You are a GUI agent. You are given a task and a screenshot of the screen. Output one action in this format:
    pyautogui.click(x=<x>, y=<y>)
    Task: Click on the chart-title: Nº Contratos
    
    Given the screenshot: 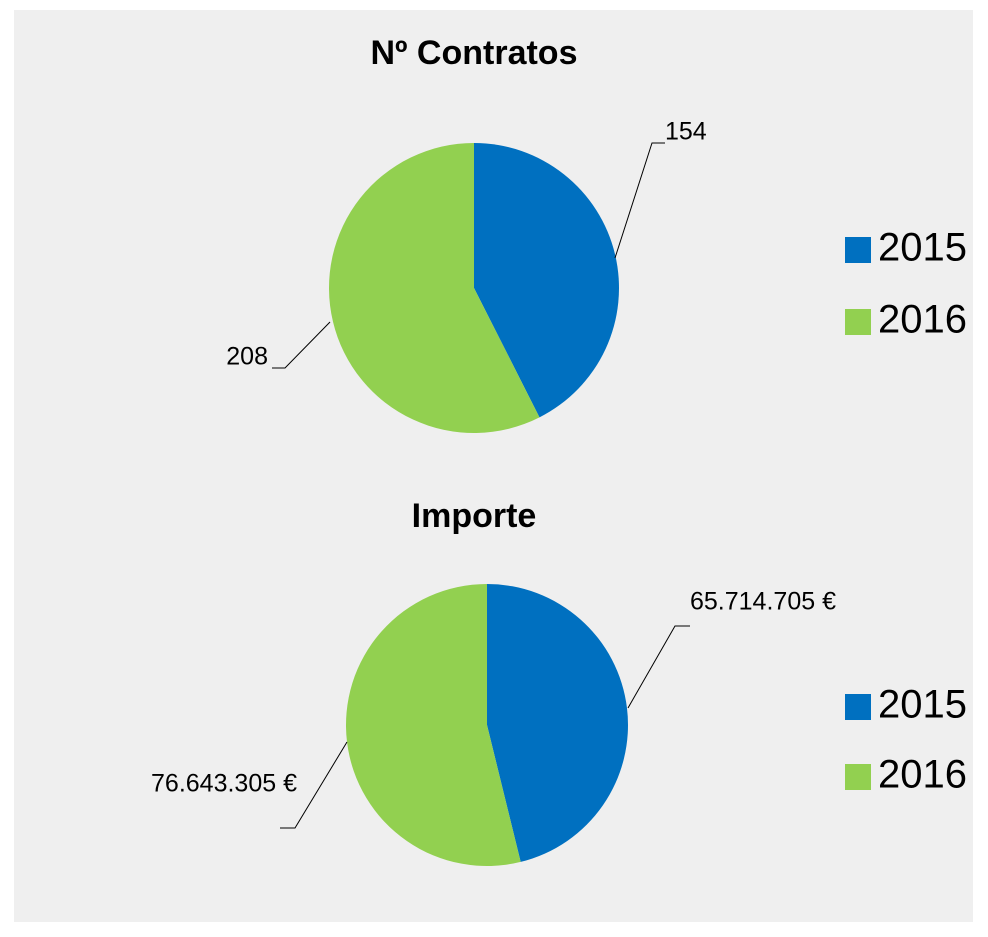 What is the action you would take?
    pyautogui.click(x=474, y=53)
    